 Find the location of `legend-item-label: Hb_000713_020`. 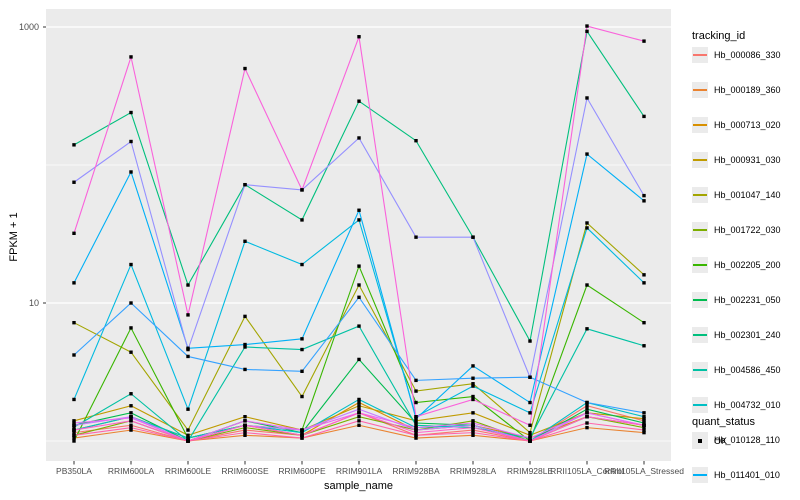

legend-item-label: Hb_000713_020 is located at coordinates (747, 124).